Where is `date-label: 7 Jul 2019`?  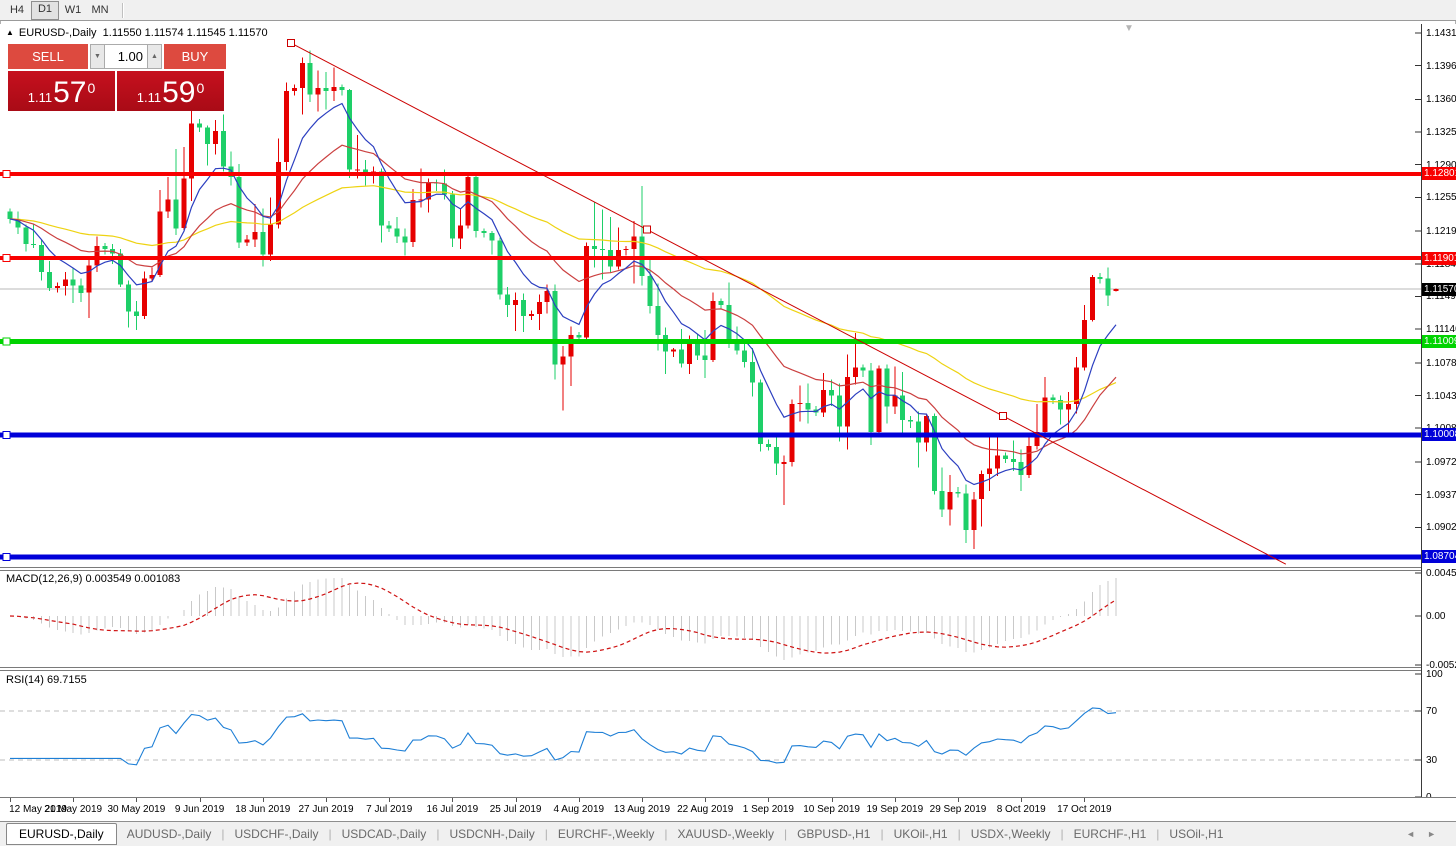
date-label: 7 Jul 2019 is located at coordinates (389, 809).